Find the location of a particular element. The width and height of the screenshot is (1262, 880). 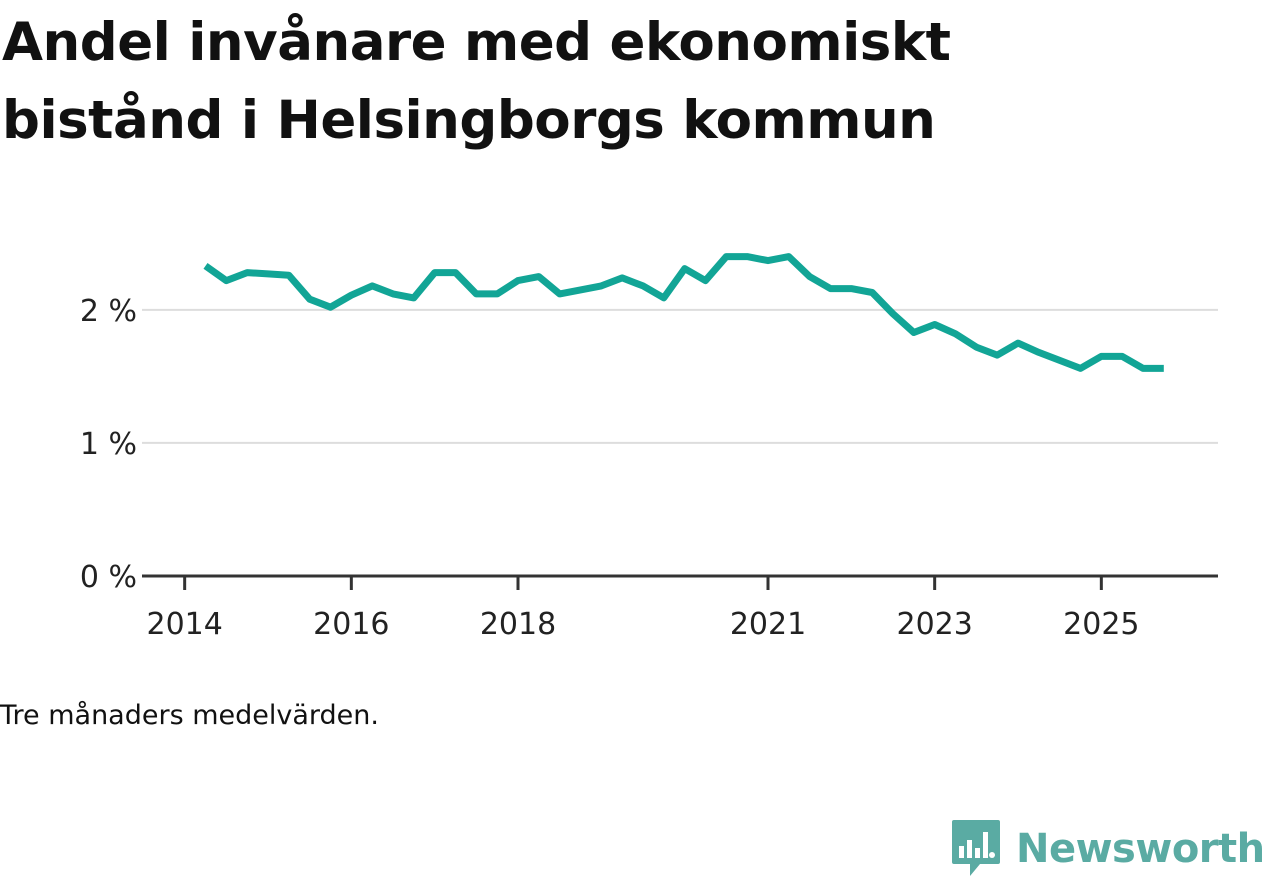

x-tick-label: 2021 is located at coordinates (768, 624).